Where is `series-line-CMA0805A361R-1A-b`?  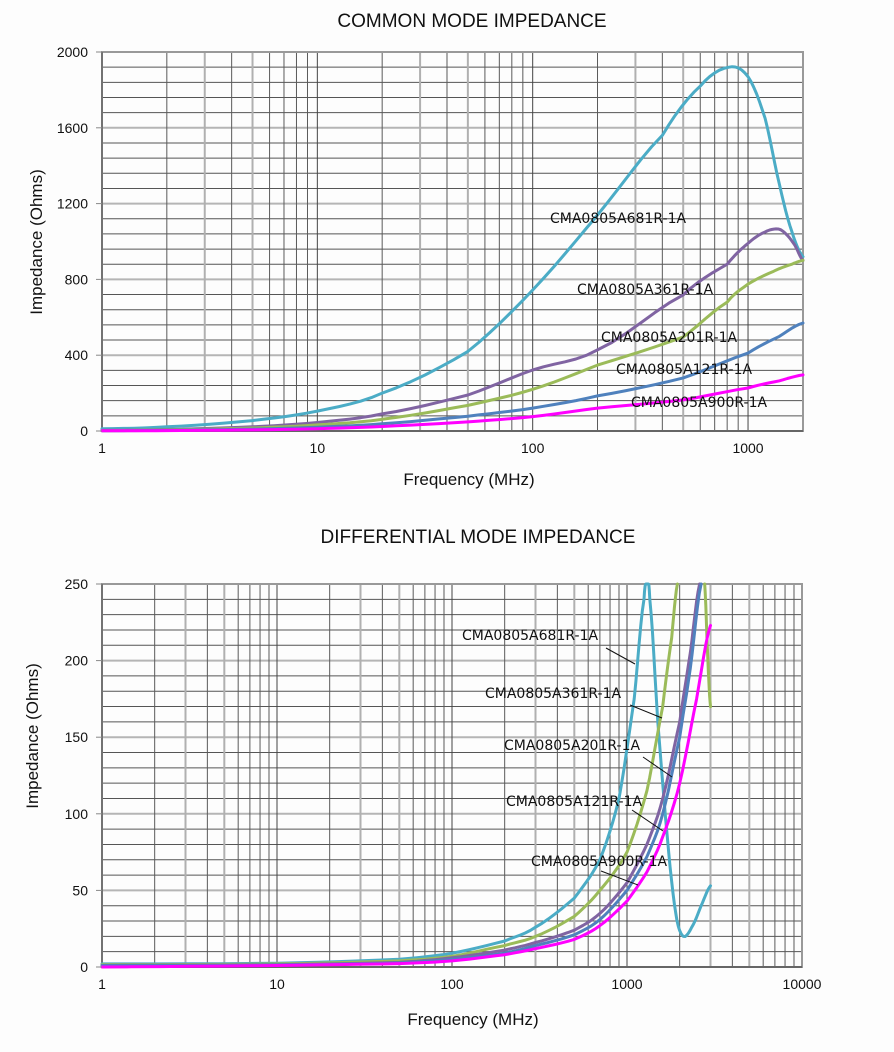 series-line-CMA0805A361R-1A-b is located at coordinates (707, 645).